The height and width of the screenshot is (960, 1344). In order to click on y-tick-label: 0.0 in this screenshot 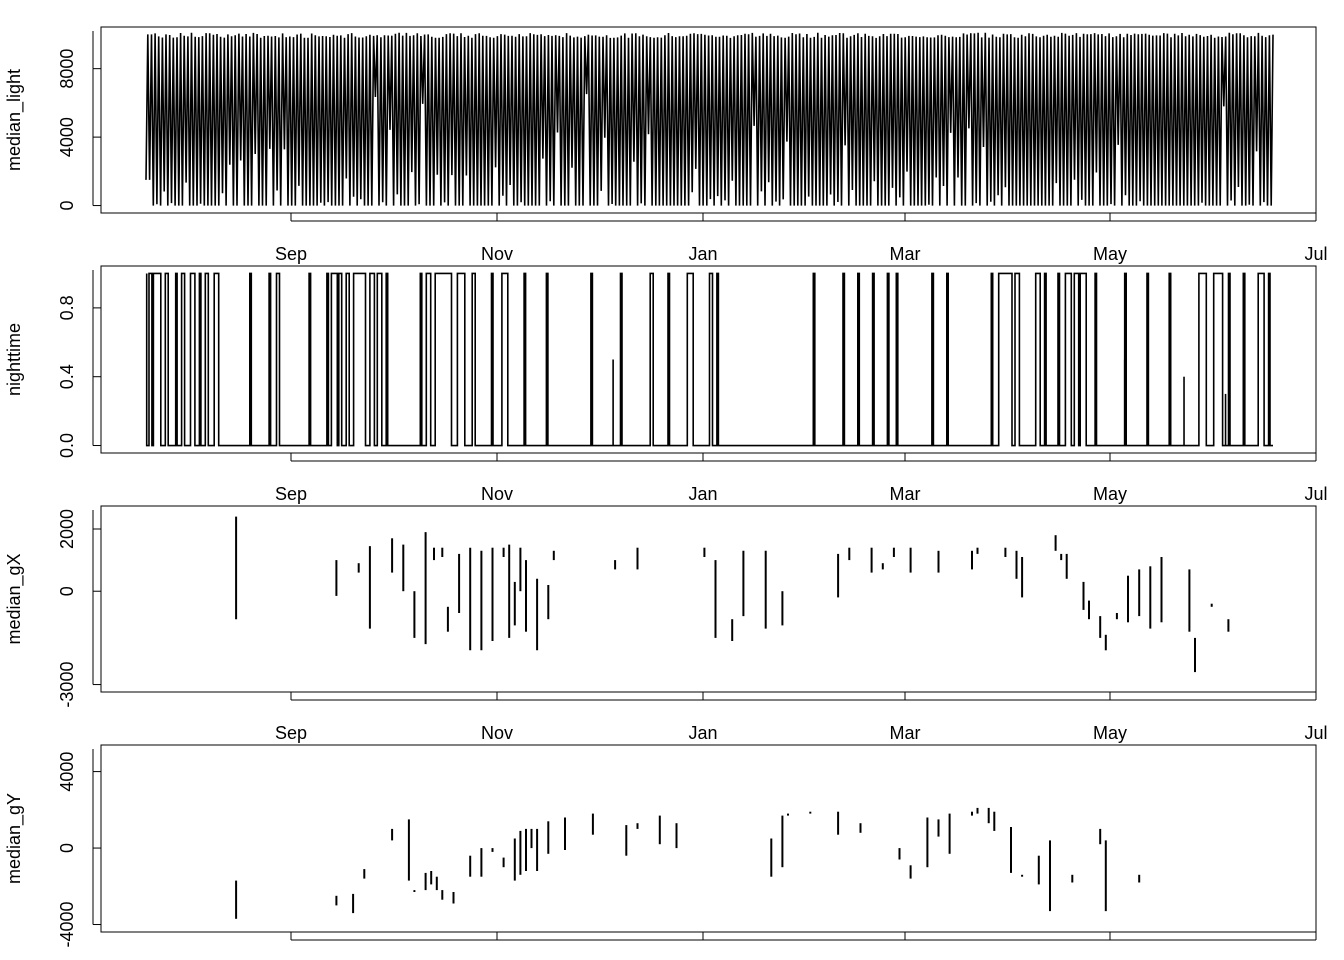, I will do `click(67, 445)`.